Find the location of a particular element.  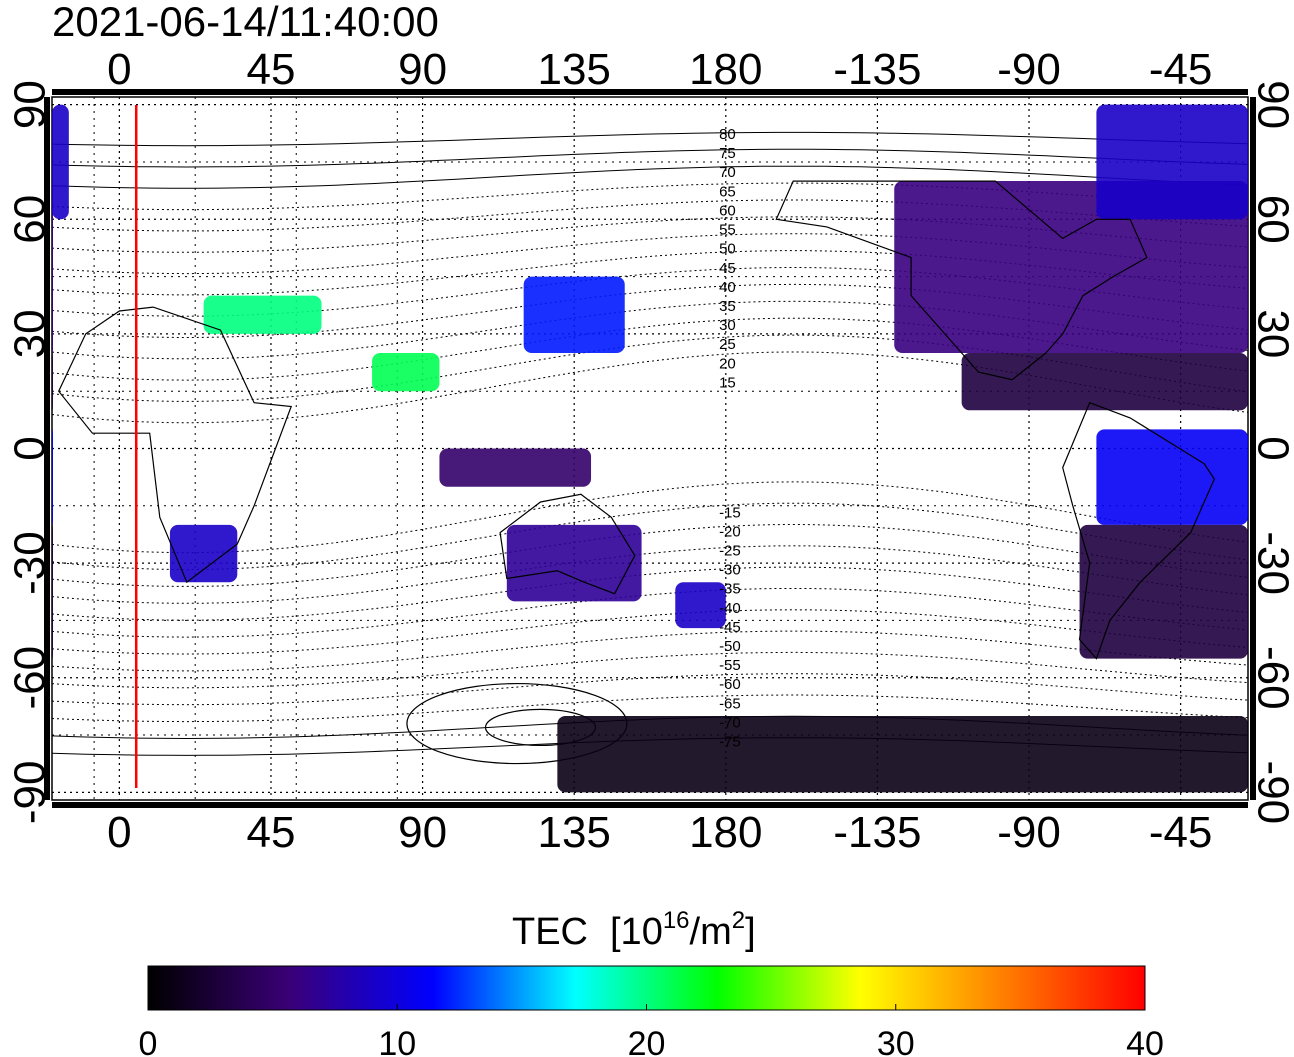

y-axis-left: 90 60 30 0 -30 -60 -90 is located at coordinates (30, 452).